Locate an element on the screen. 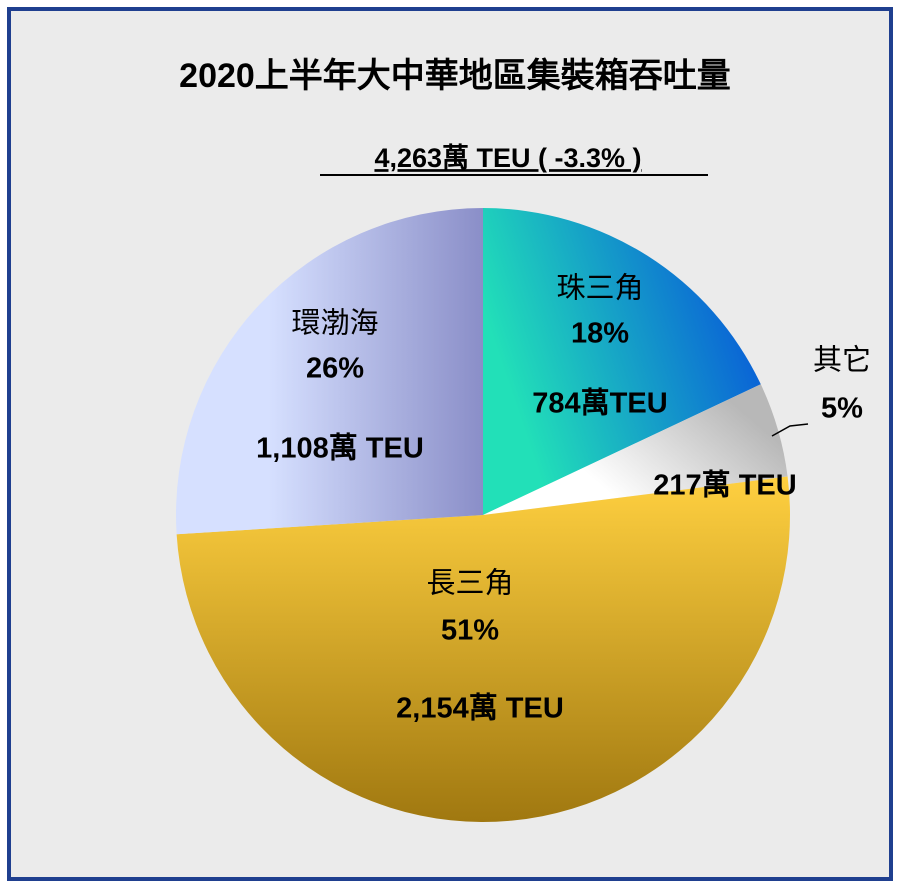  amount-label: 2,154萬 TEU is located at coordinates (480, 708).